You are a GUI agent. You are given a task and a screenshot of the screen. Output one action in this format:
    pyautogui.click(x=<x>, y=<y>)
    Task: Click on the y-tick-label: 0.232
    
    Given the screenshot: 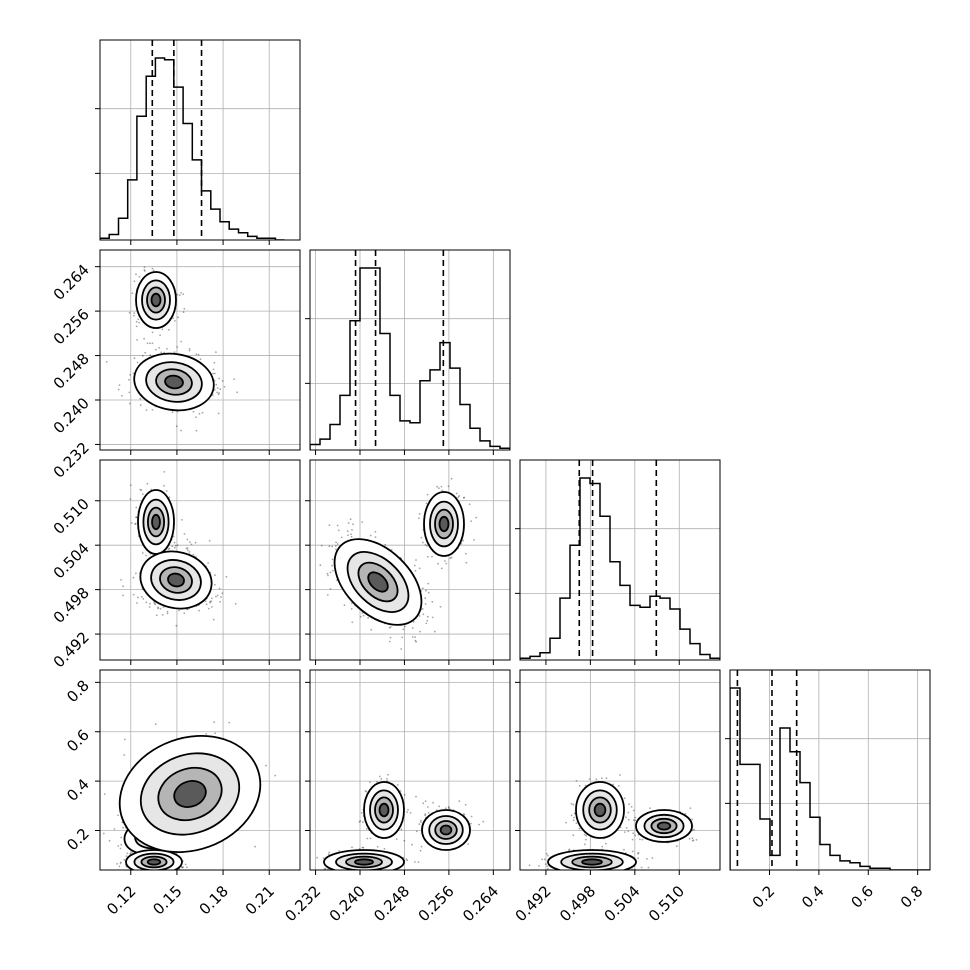 What is the action you would take?
    pyautogui.click(x=71, y=460)
    